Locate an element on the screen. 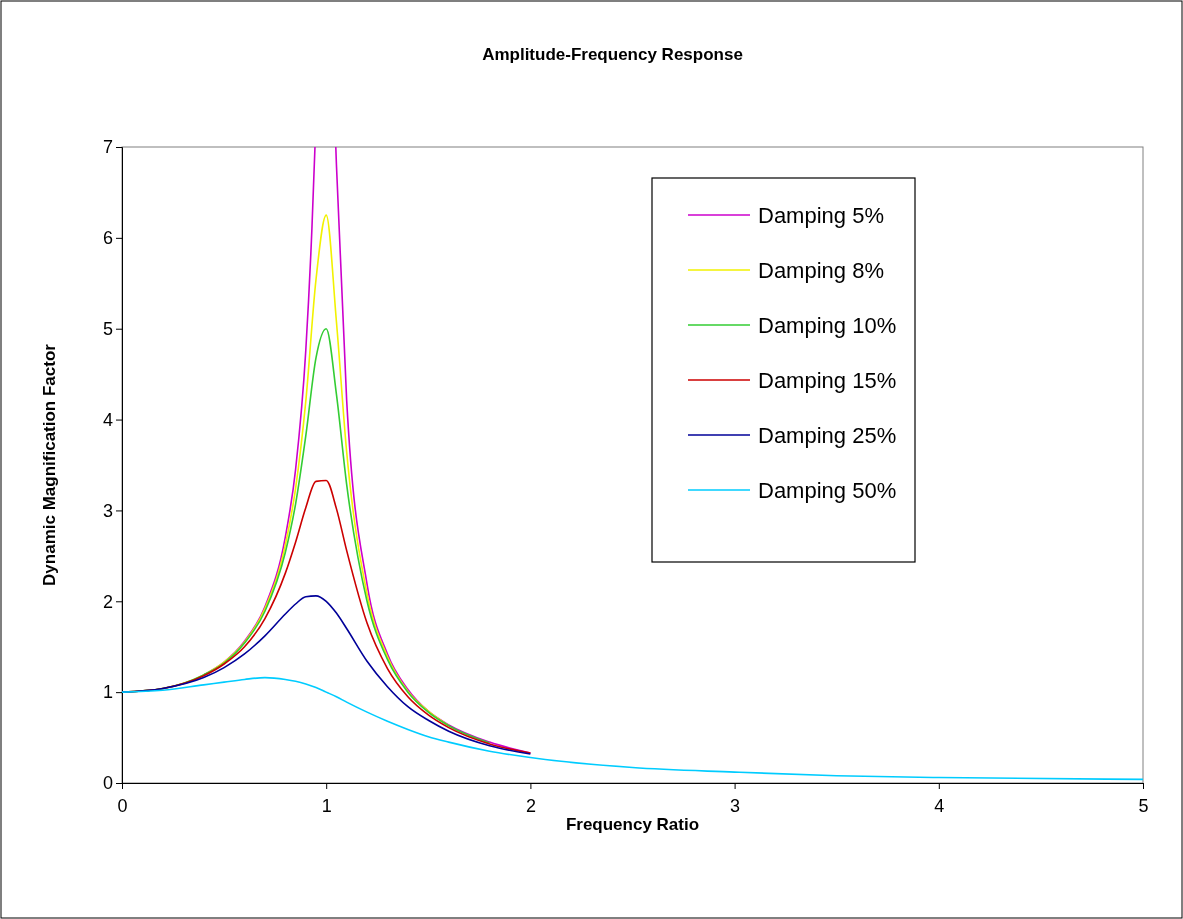  y-tick-label: 5 is located at coordinates (107, 328).